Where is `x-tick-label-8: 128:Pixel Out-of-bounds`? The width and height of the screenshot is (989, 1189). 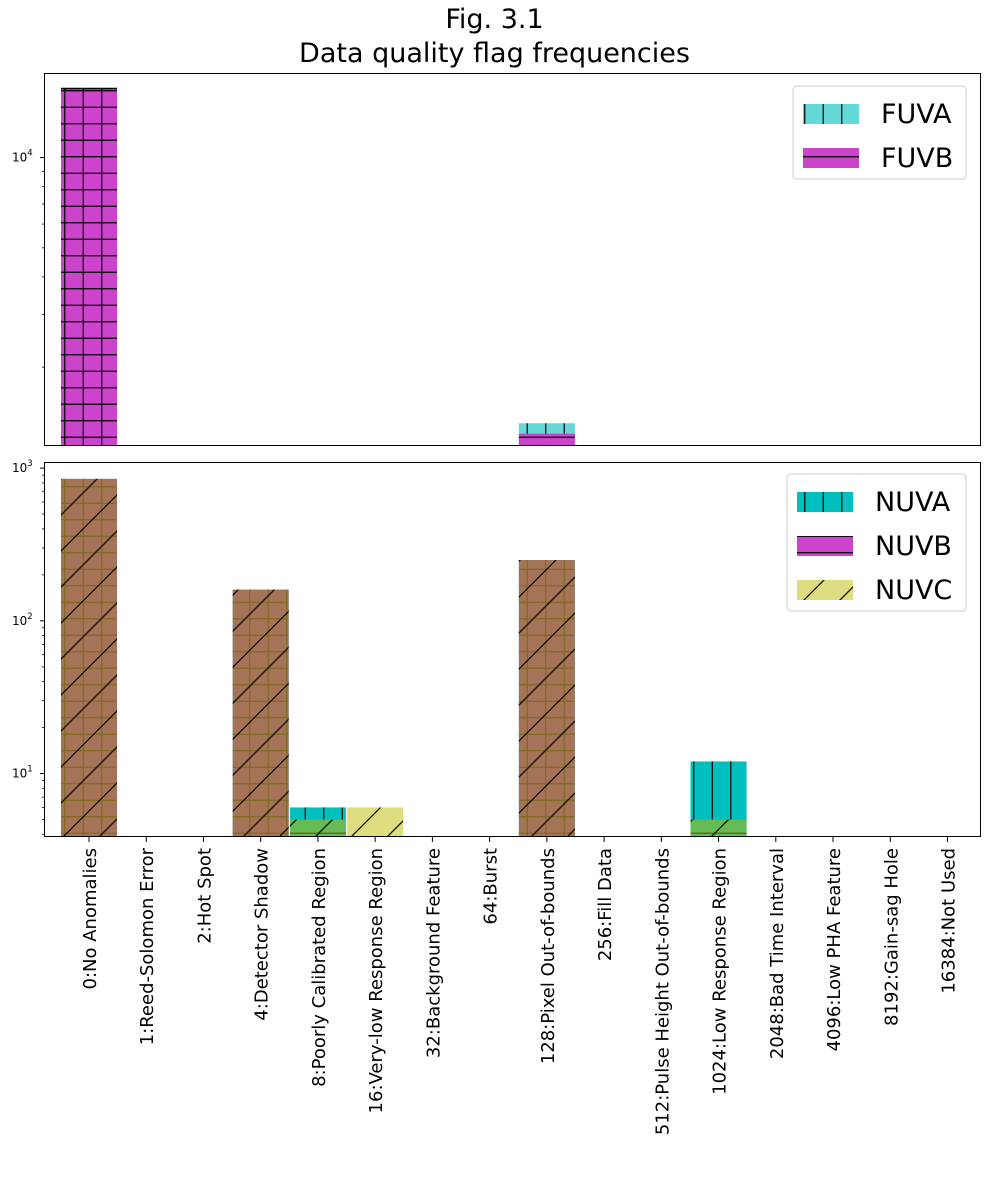 x-tick-label-8: 128:Pixel Out-of-bounds is located at coordinates (548, 956).